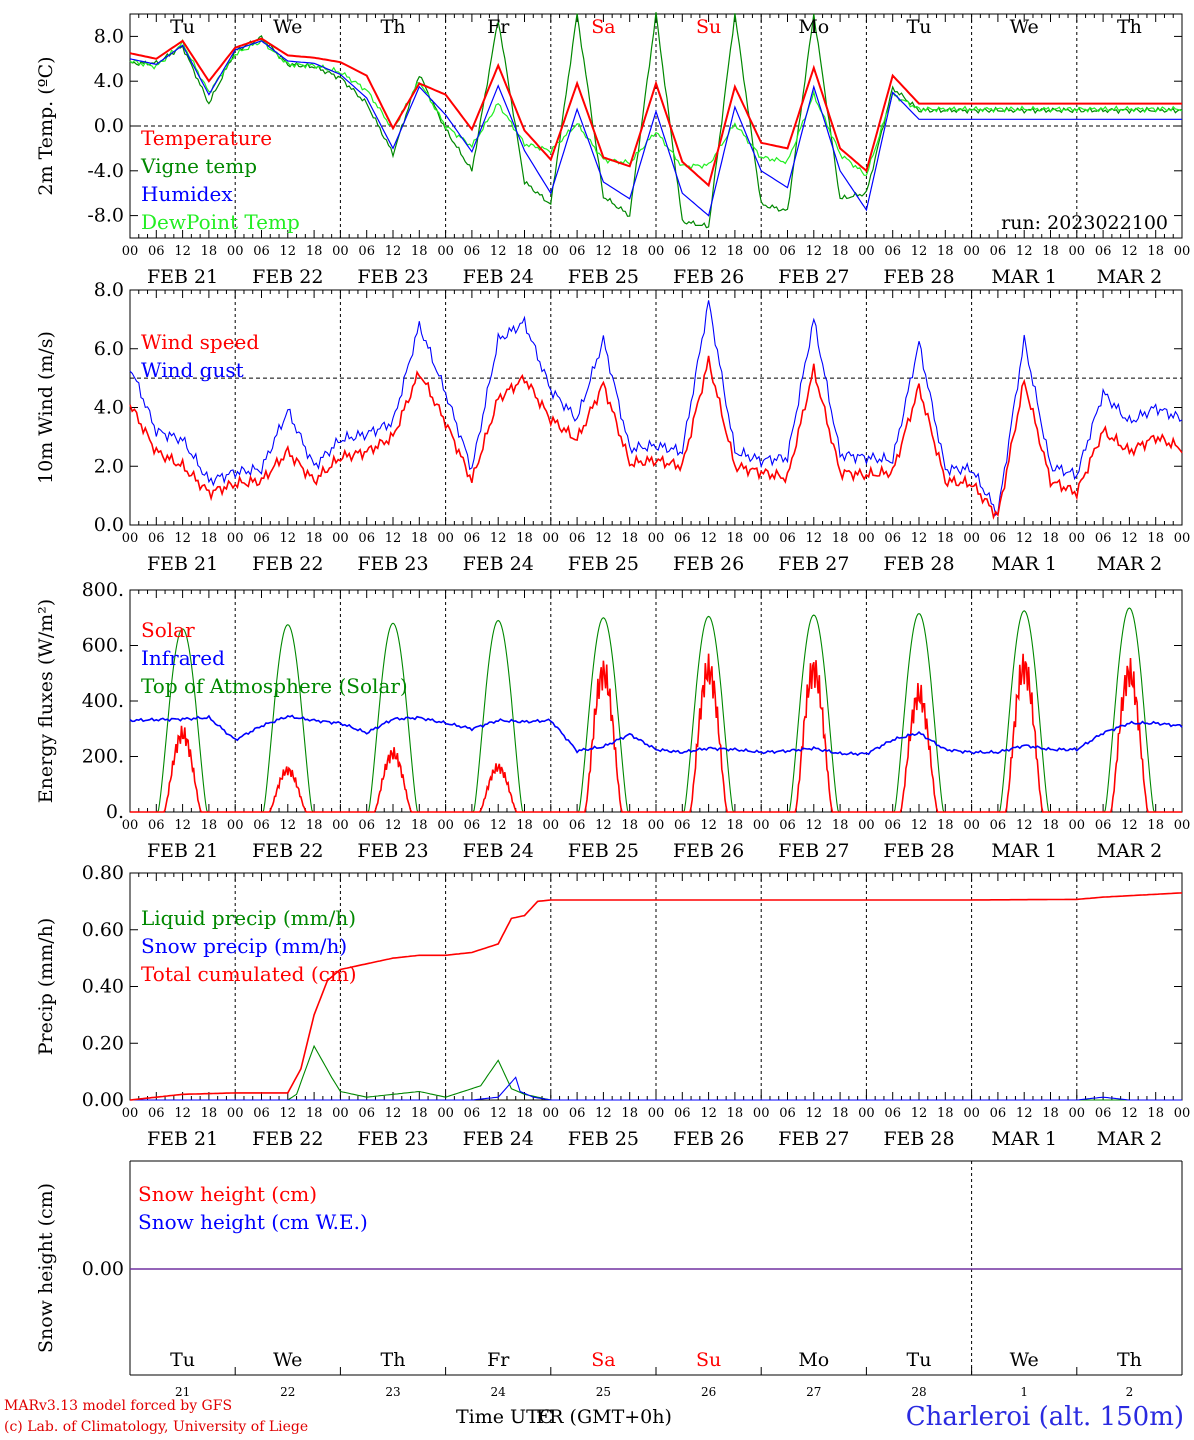  I want to click on temp-date-label: FEB 22, so click(287, 277).